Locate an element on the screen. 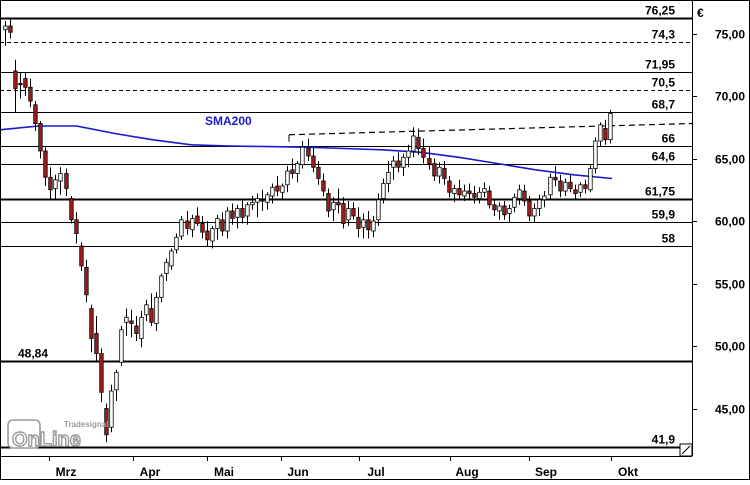 The image size is (750, 485). y-tick-label: 45,00 is located at coordinates (730, 410).